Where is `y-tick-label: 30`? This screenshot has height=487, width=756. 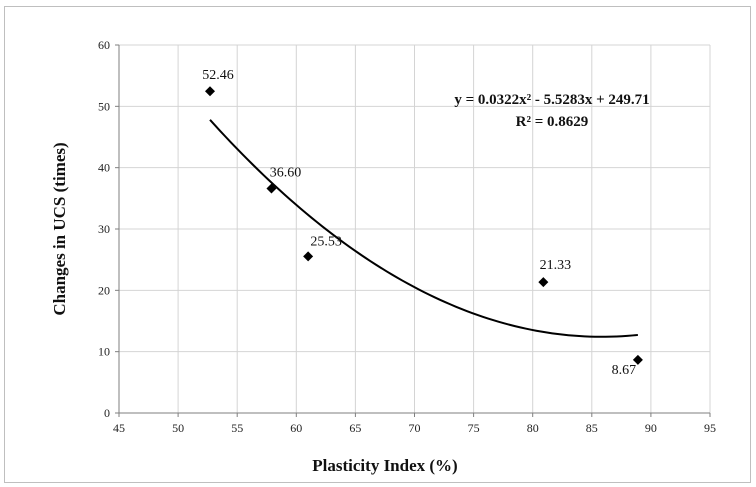 y-tick-label: 30 is located at coordinates (104, 229).